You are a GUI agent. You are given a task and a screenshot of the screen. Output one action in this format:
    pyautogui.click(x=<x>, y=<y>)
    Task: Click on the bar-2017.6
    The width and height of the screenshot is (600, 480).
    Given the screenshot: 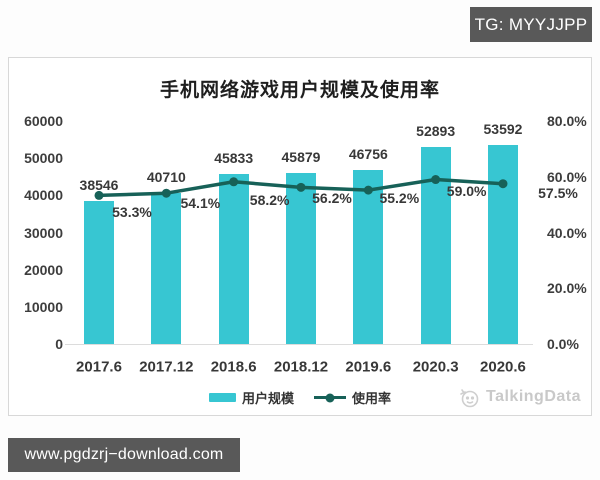 What is the action you would take?
    pyautogui.click(x=99, y=272)
    